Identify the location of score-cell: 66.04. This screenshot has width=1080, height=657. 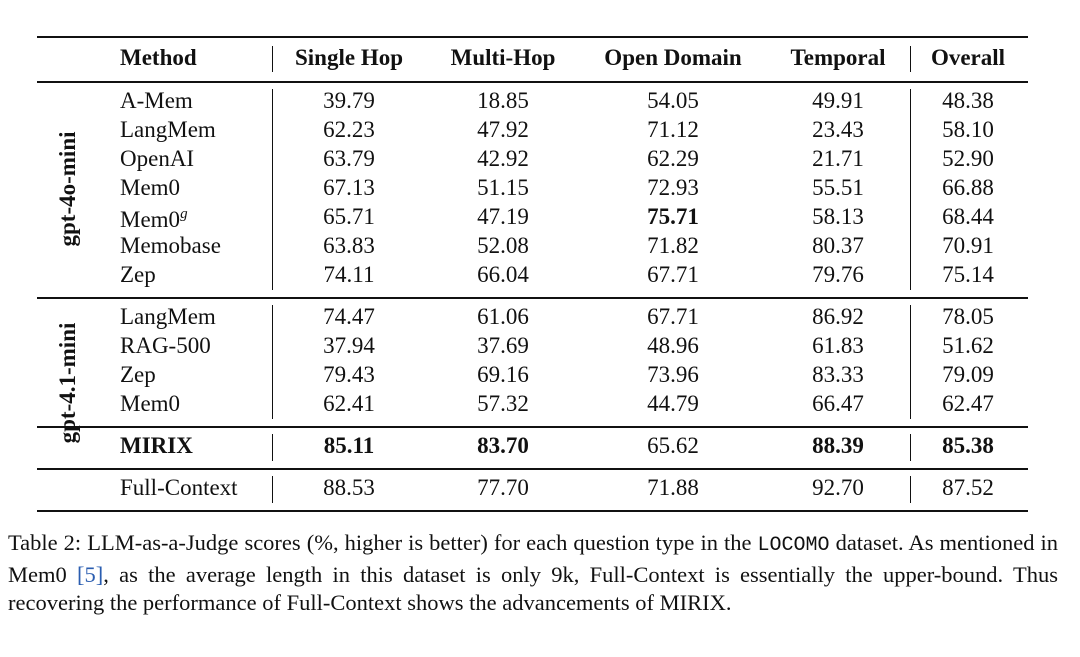
(503, 274).